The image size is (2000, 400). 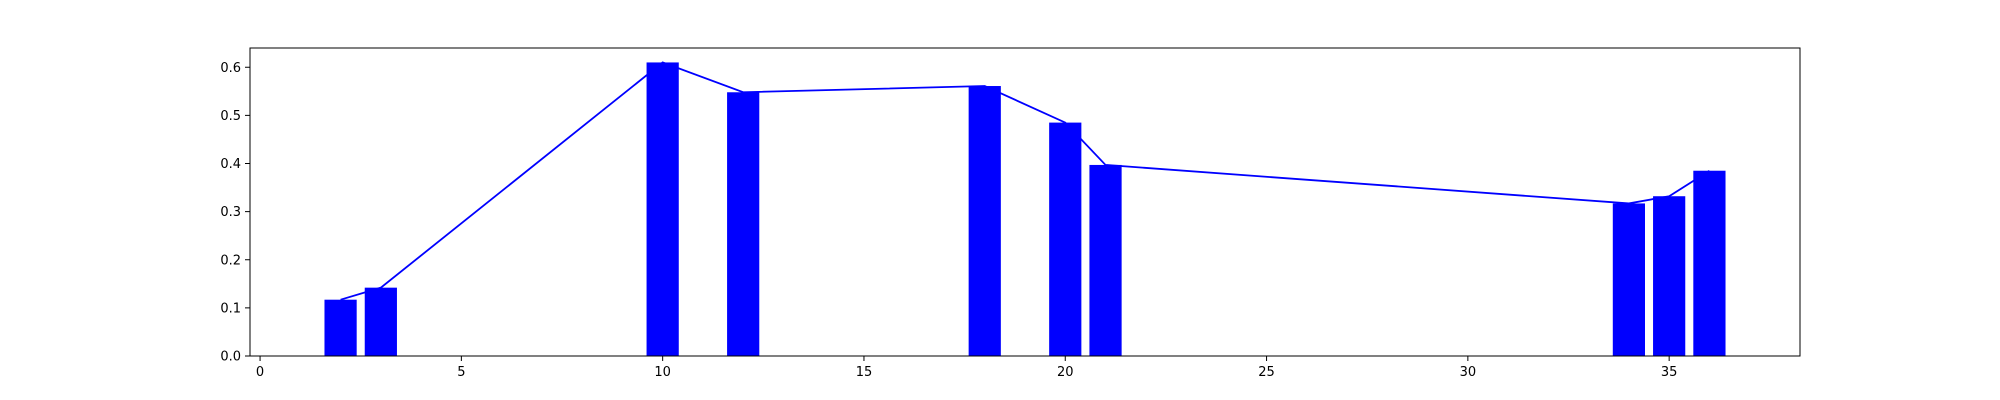 I want to click on y-tick-label: 0.0, so click(x=230, y=357).